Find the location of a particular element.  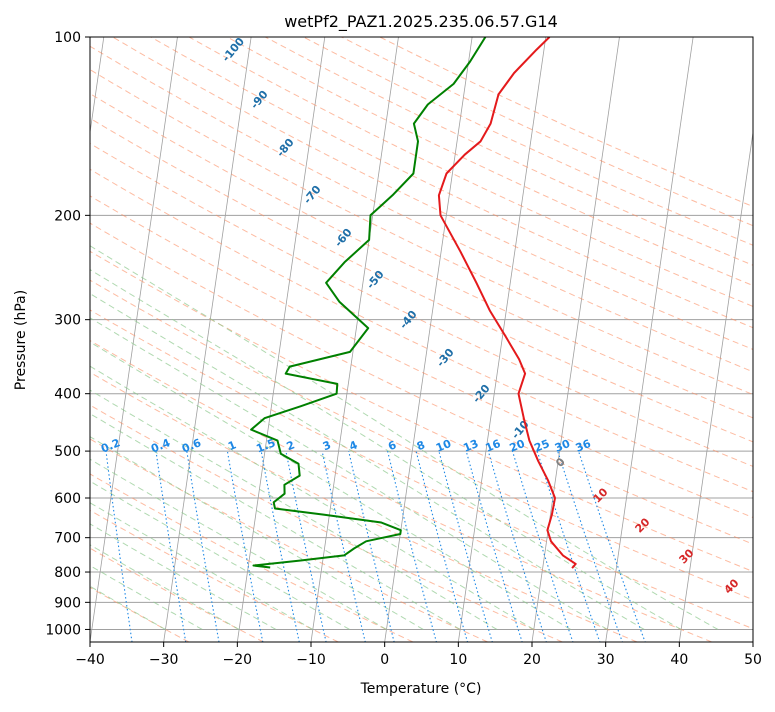

x-tick-label: 0 is located at coordinates (384, 660).